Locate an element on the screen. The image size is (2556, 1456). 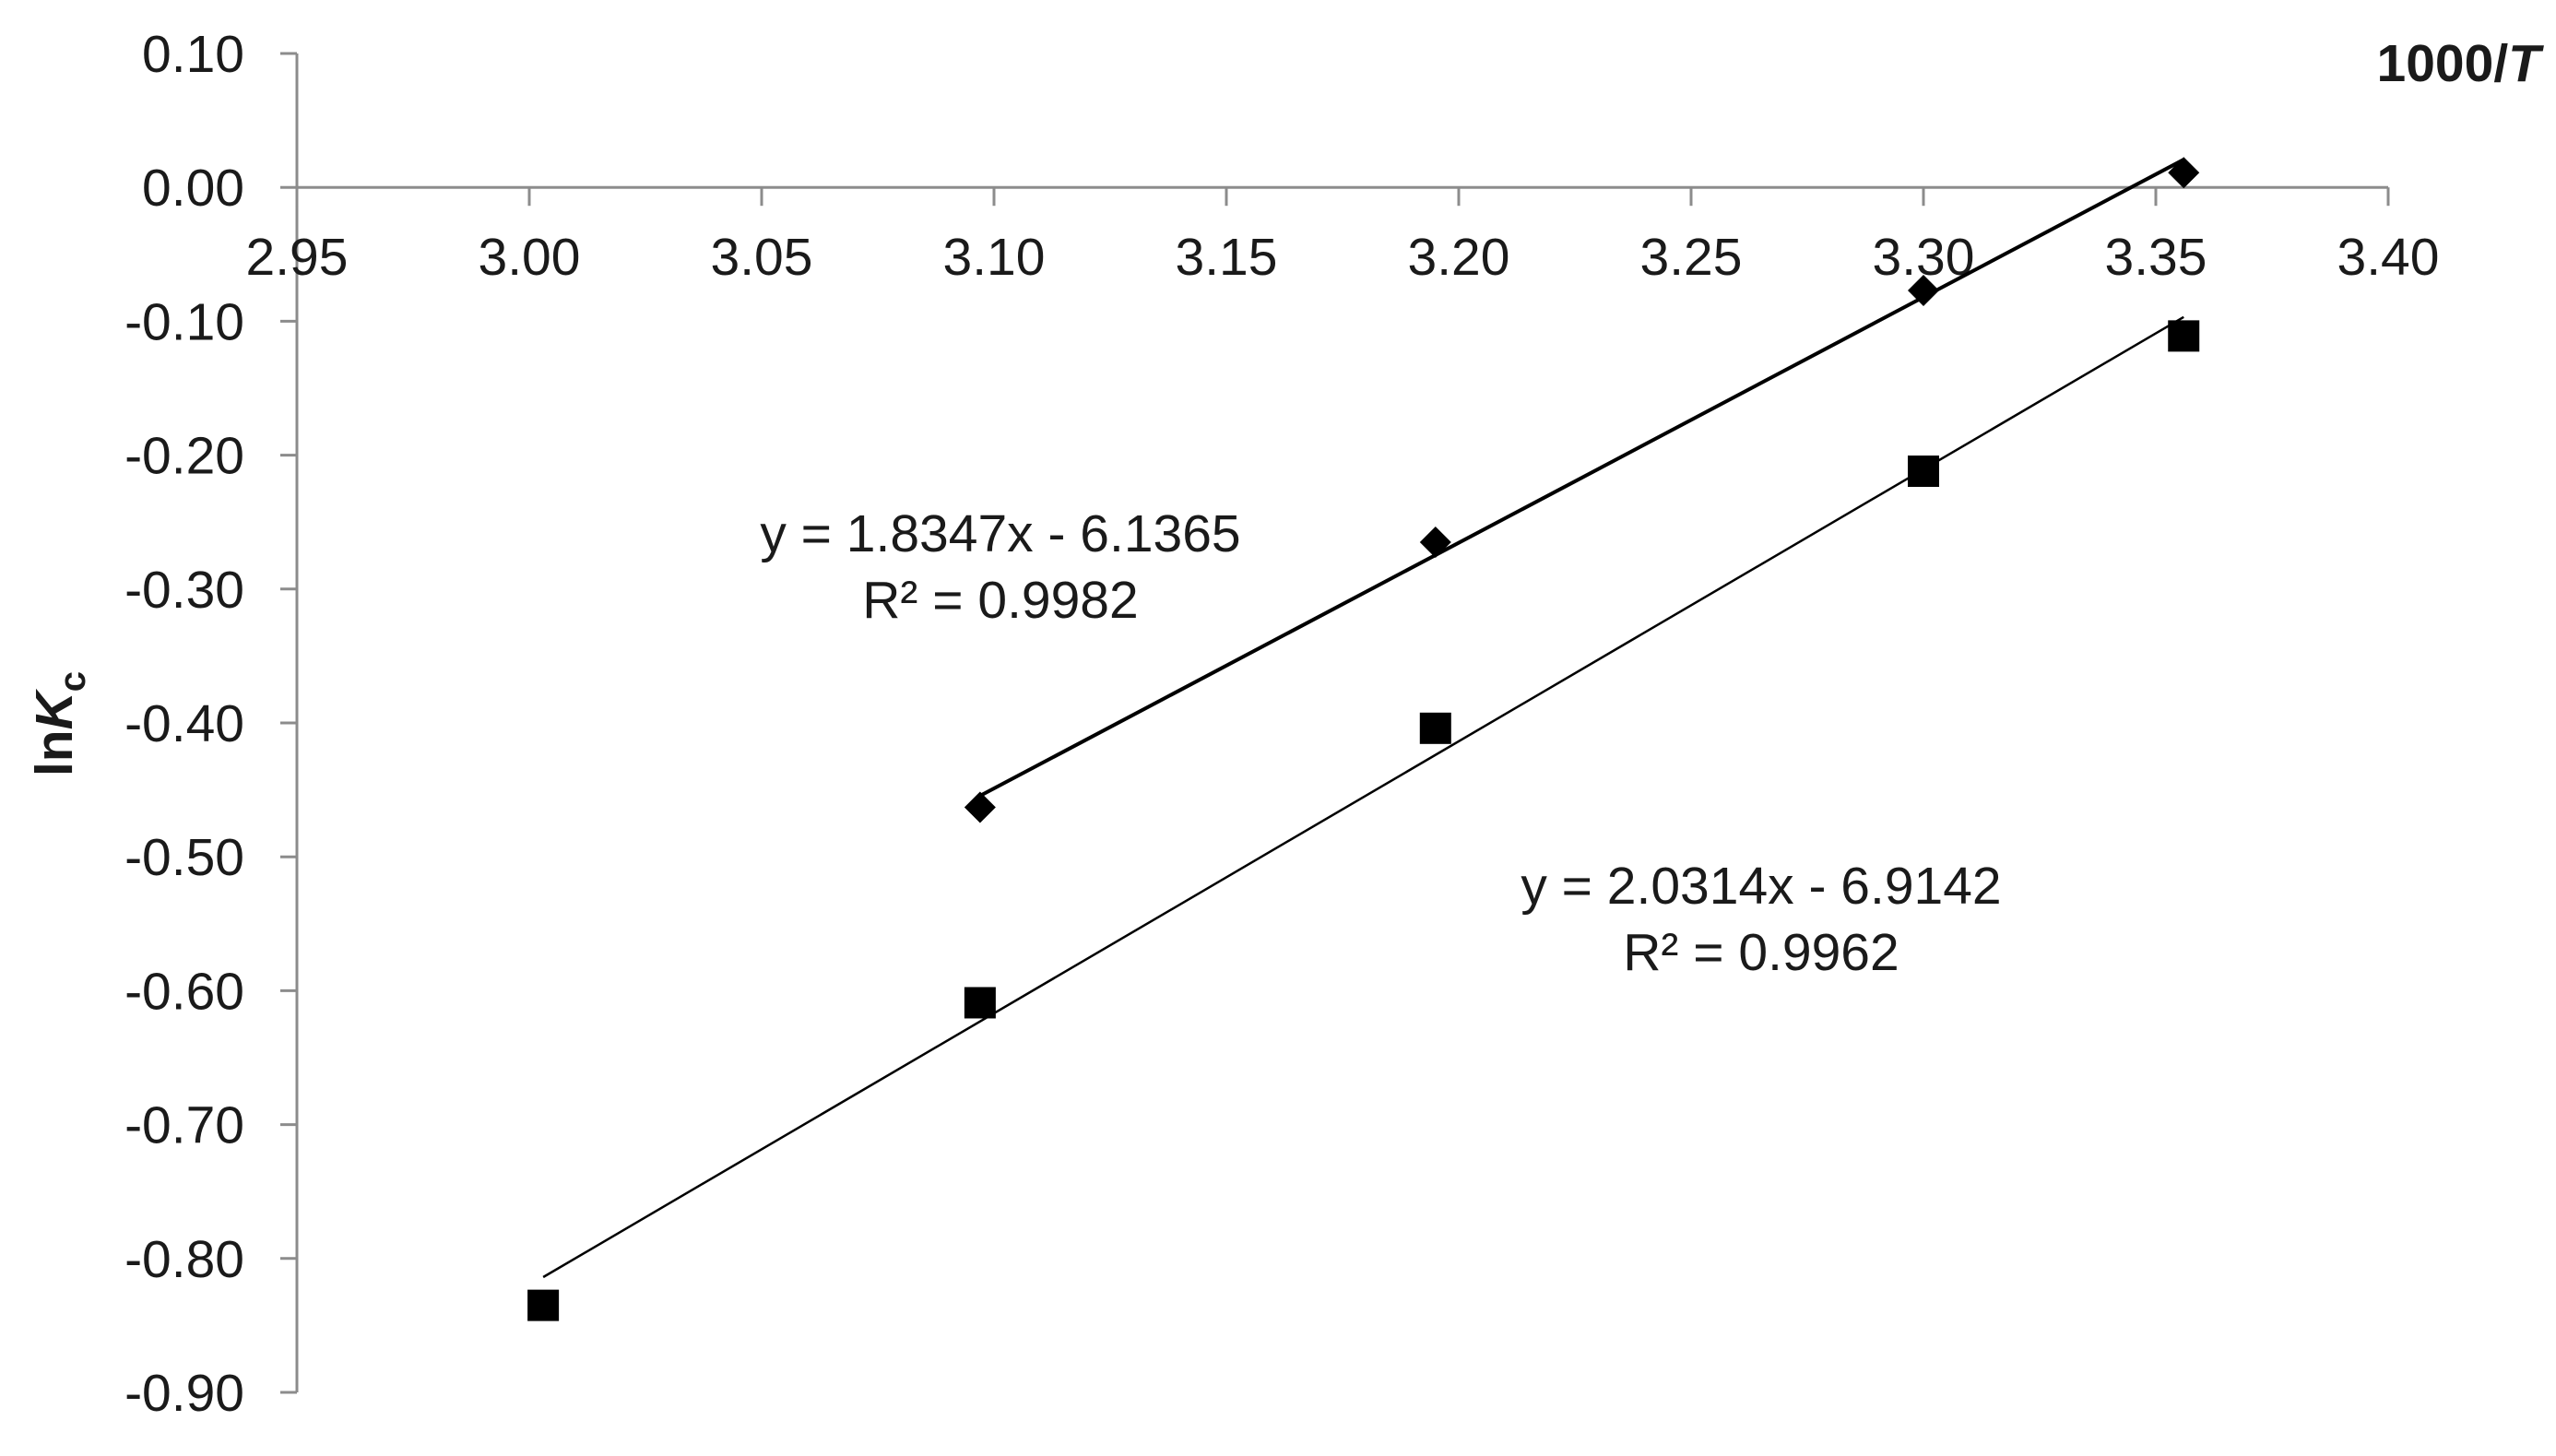
x-tick-label: 3.20 is located at coordinates (1459, 257).